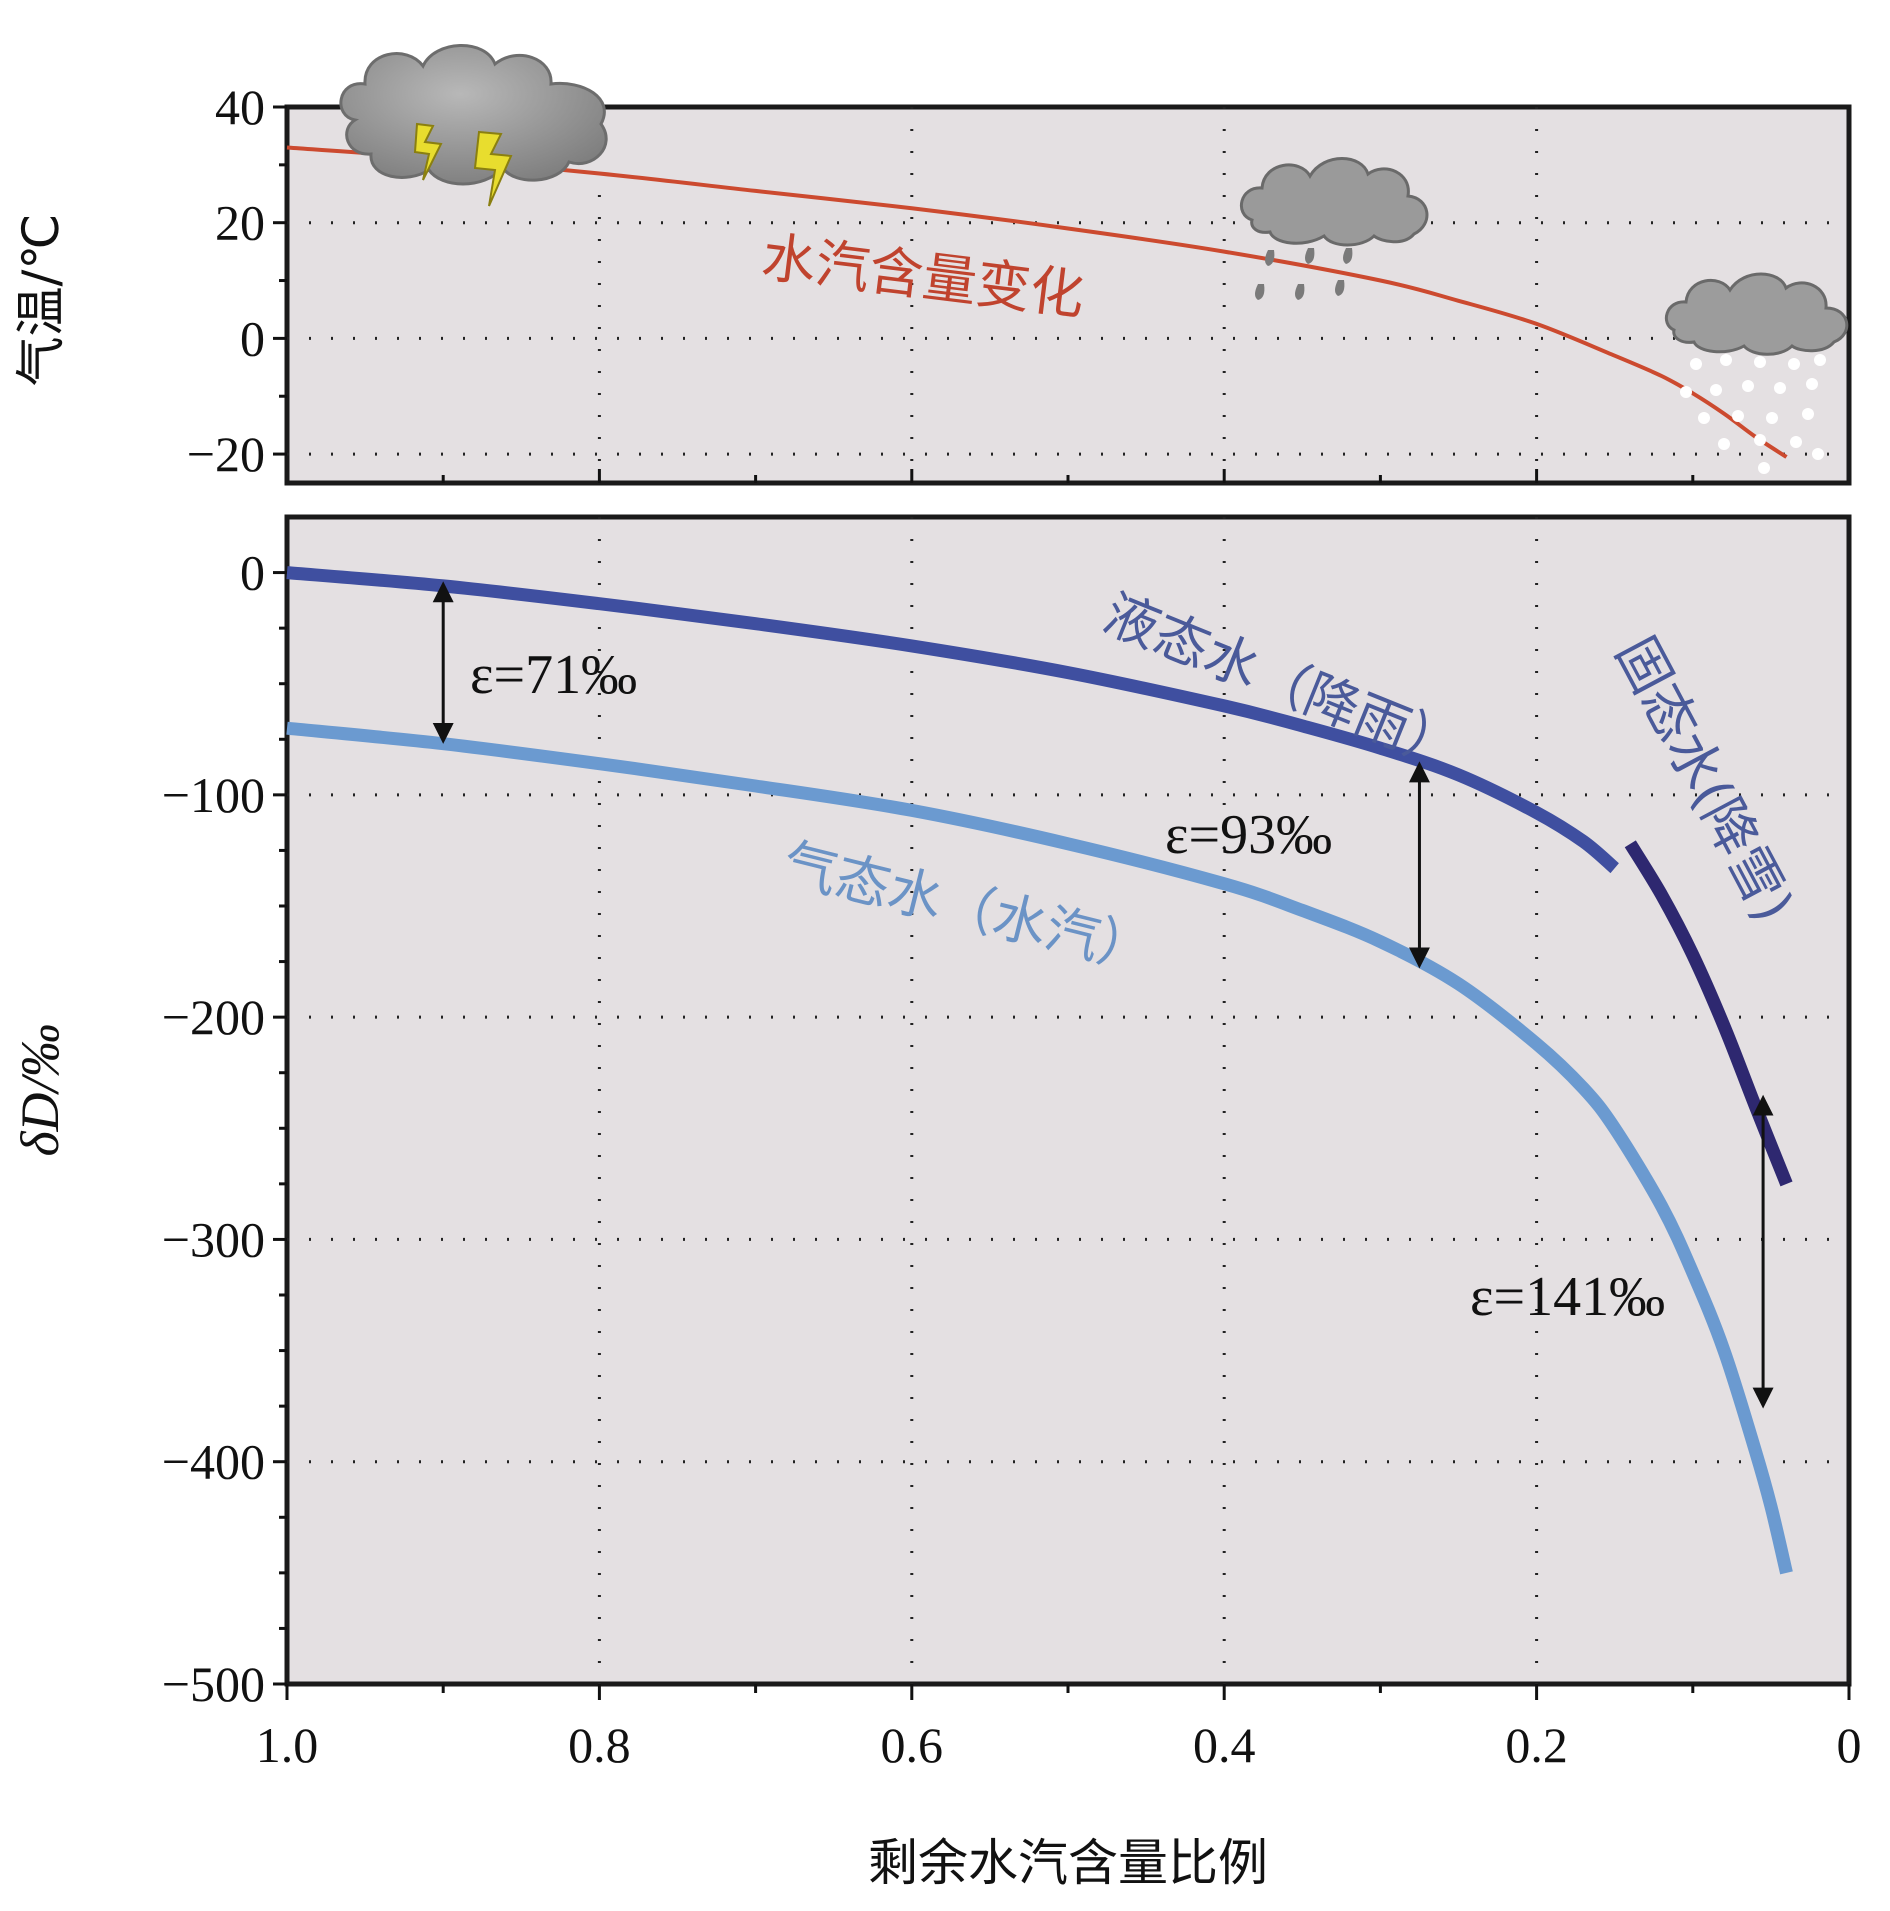 This screenshot has height=1911, width=1890. What do you see at coordinates (1756, 373) in the screenshot?
I see `snow-cloud-icon` at bounding box center [1756, 373].